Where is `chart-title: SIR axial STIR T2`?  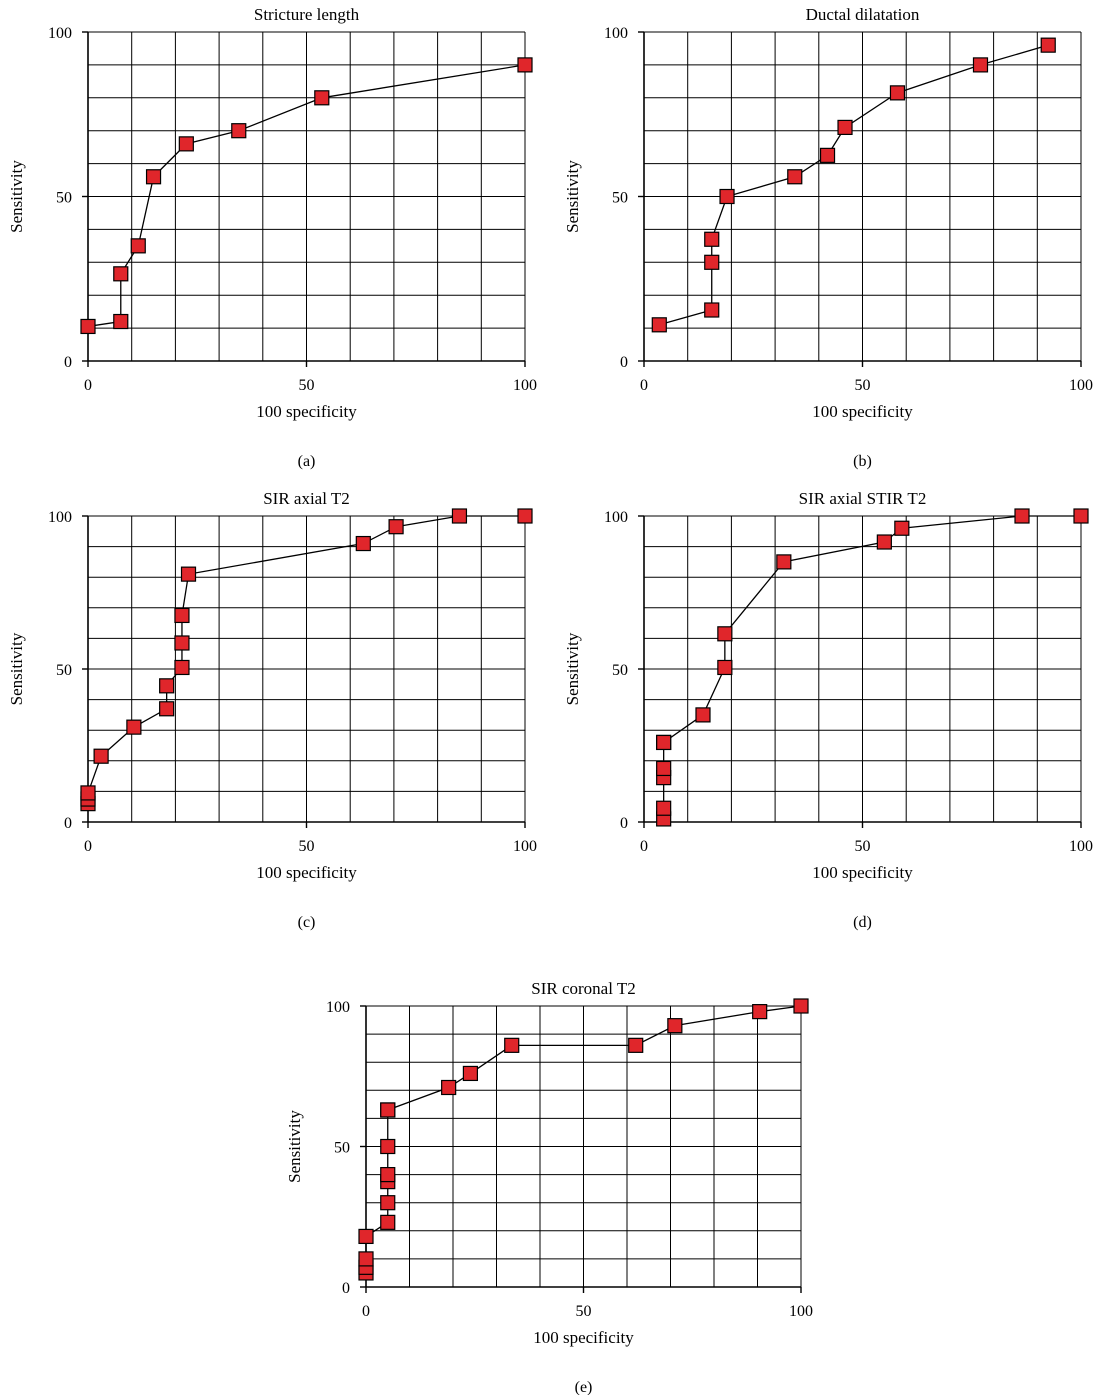 chart-title: SIR axial STIR T2 is located at coordinates (863, 498).